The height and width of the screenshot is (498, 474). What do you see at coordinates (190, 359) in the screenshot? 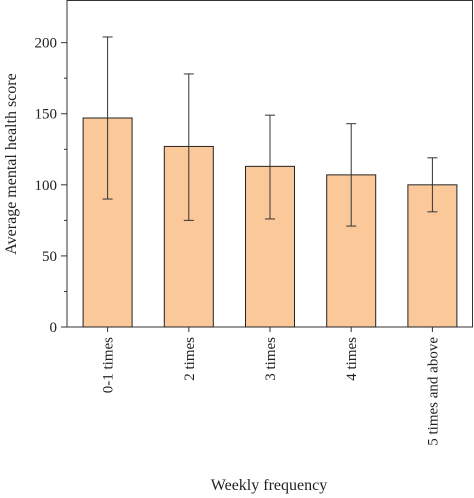
I see `x-tick-label: 2 times` at bounding box center [190, 359].